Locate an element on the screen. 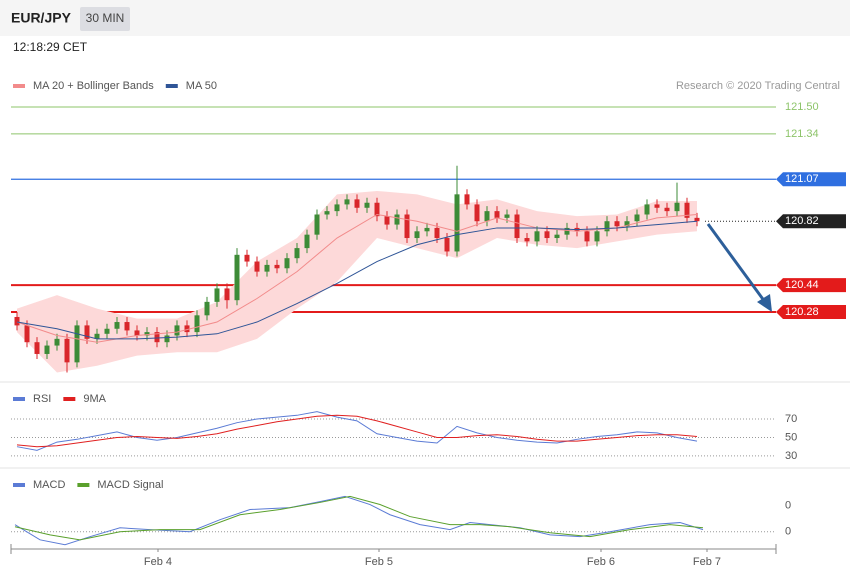 The width and height of the screenshot is (850, 581). level-label: 121.50 is located at coordinates (802, 107).